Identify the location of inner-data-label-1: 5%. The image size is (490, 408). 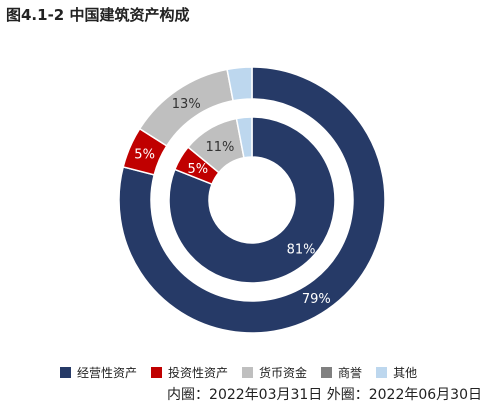
(197, 169).